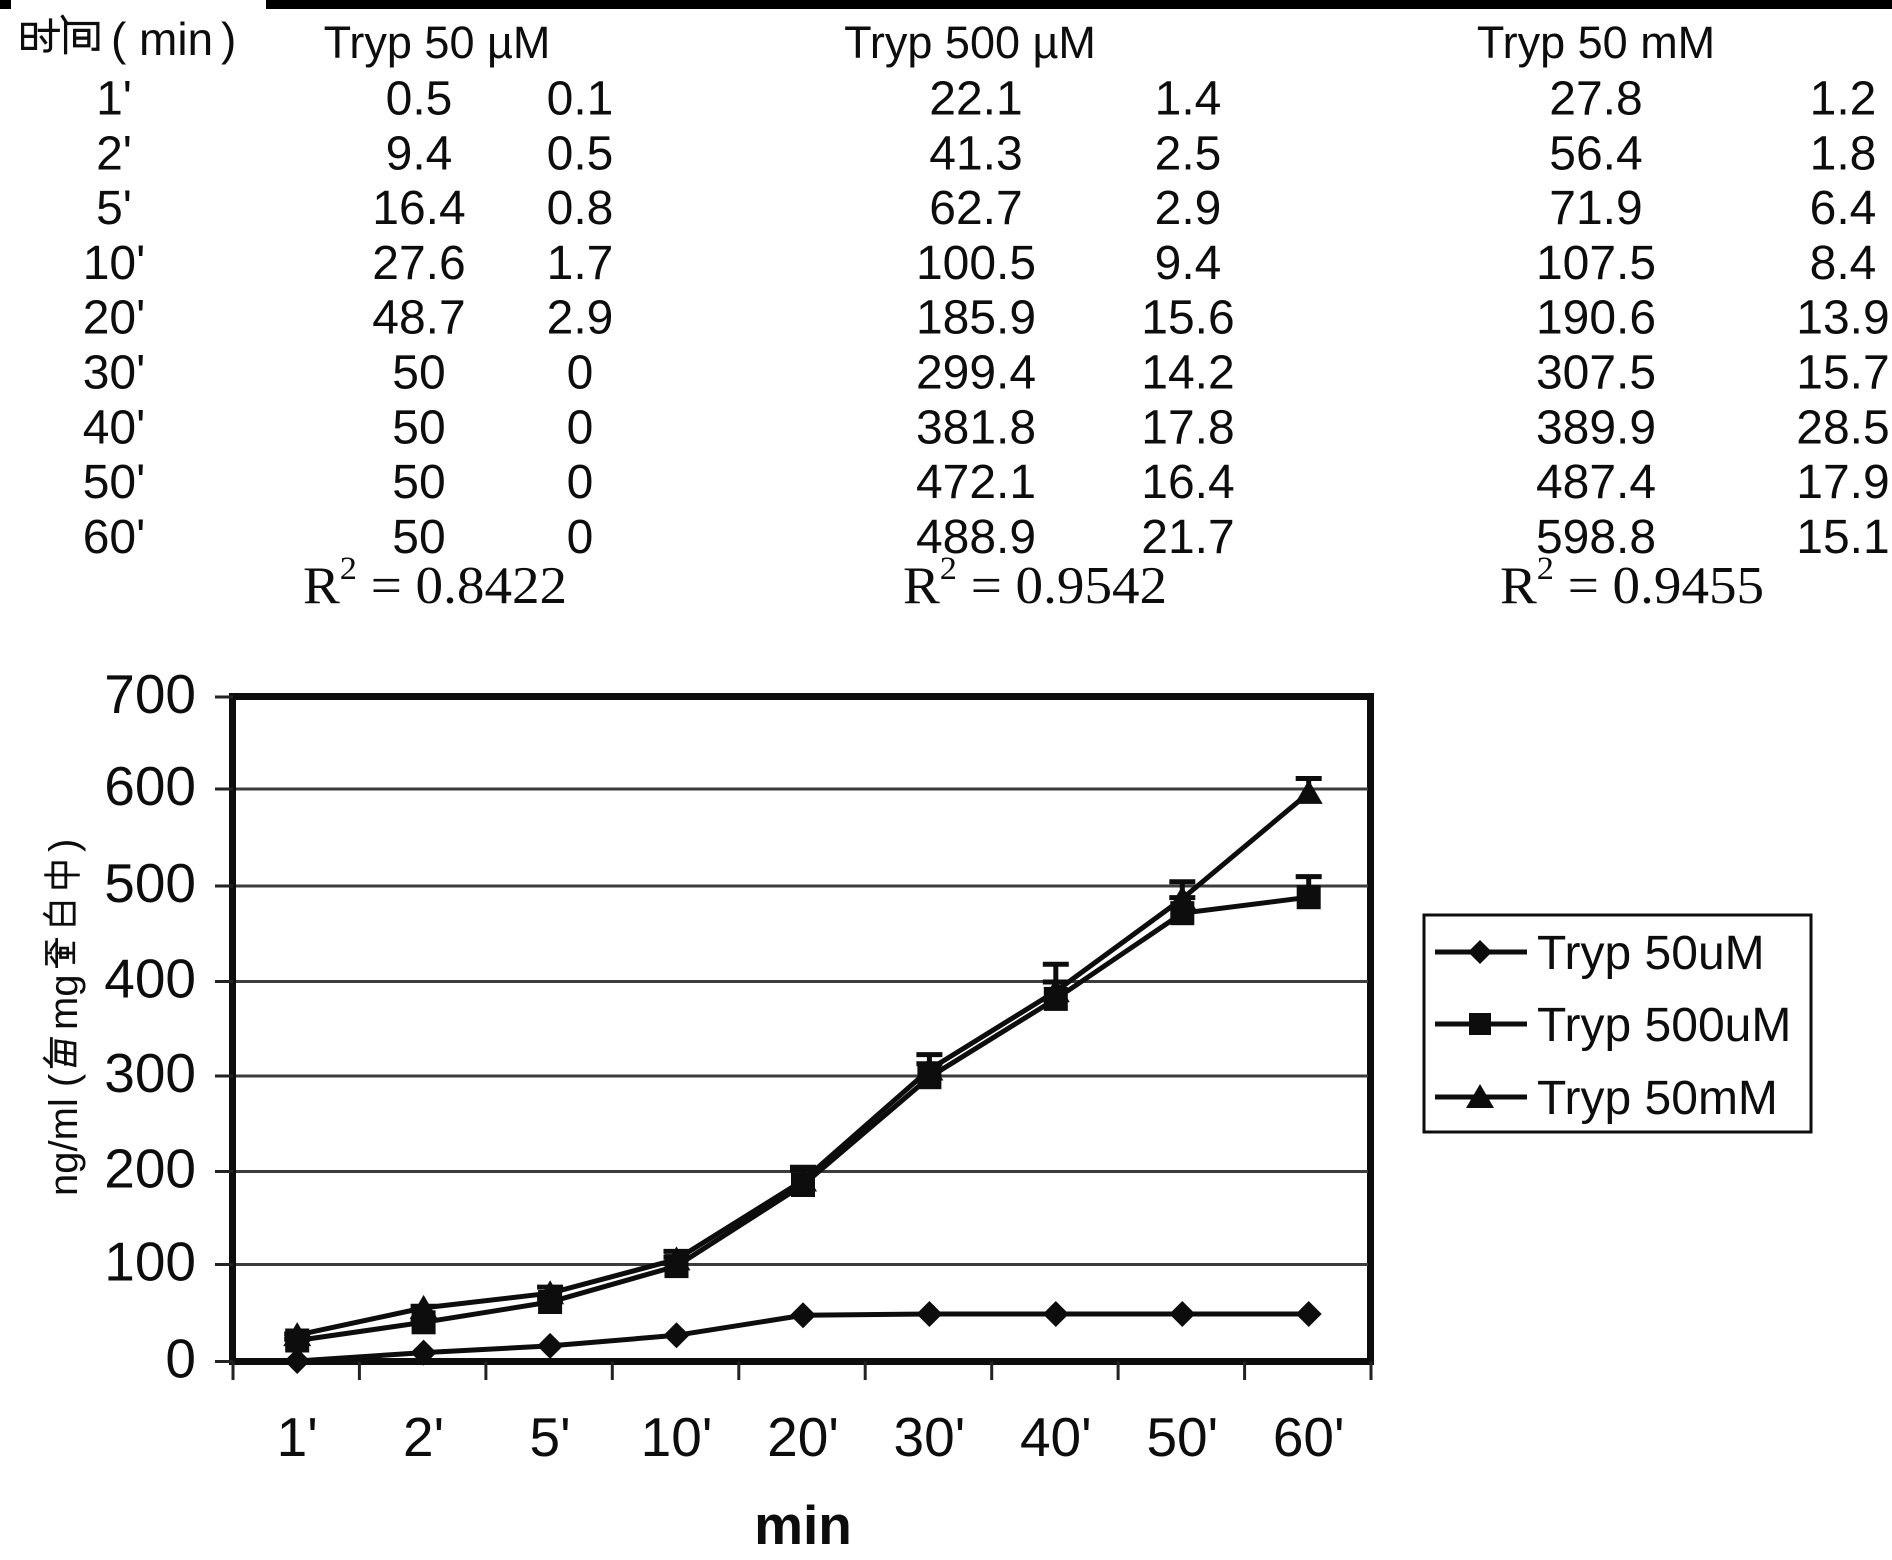  What do you see at coordinates (1842, 373) in the screenshot?
I see `svg-text: 15.7` at bounding box center [1842, 373].